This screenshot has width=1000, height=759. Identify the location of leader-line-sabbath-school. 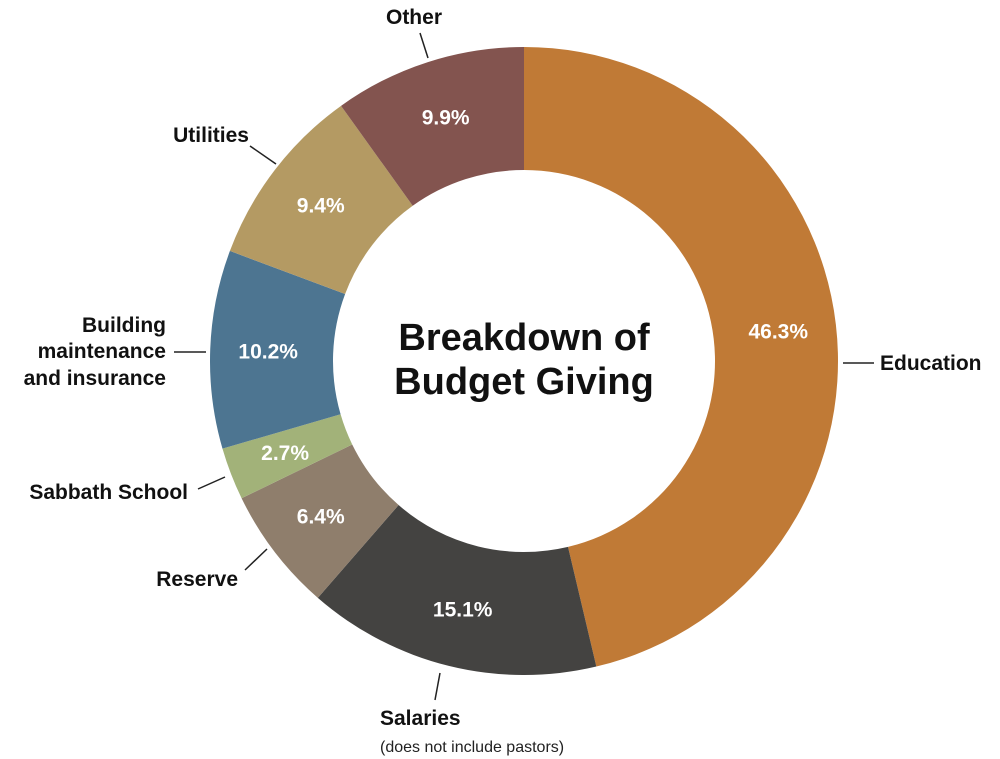
(211, 483).